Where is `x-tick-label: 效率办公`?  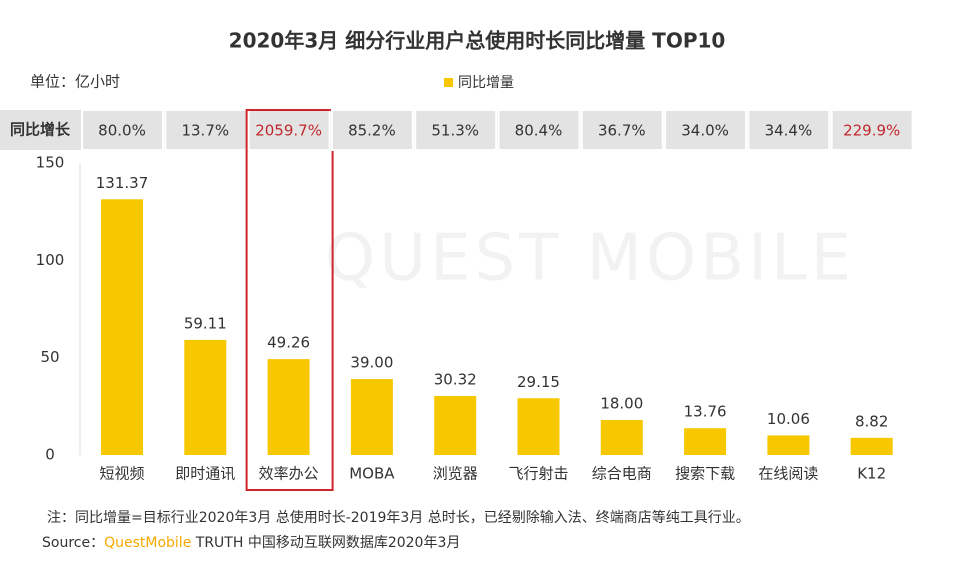
x-tick-label: 效率办公 is located at coordinates (289, 474).